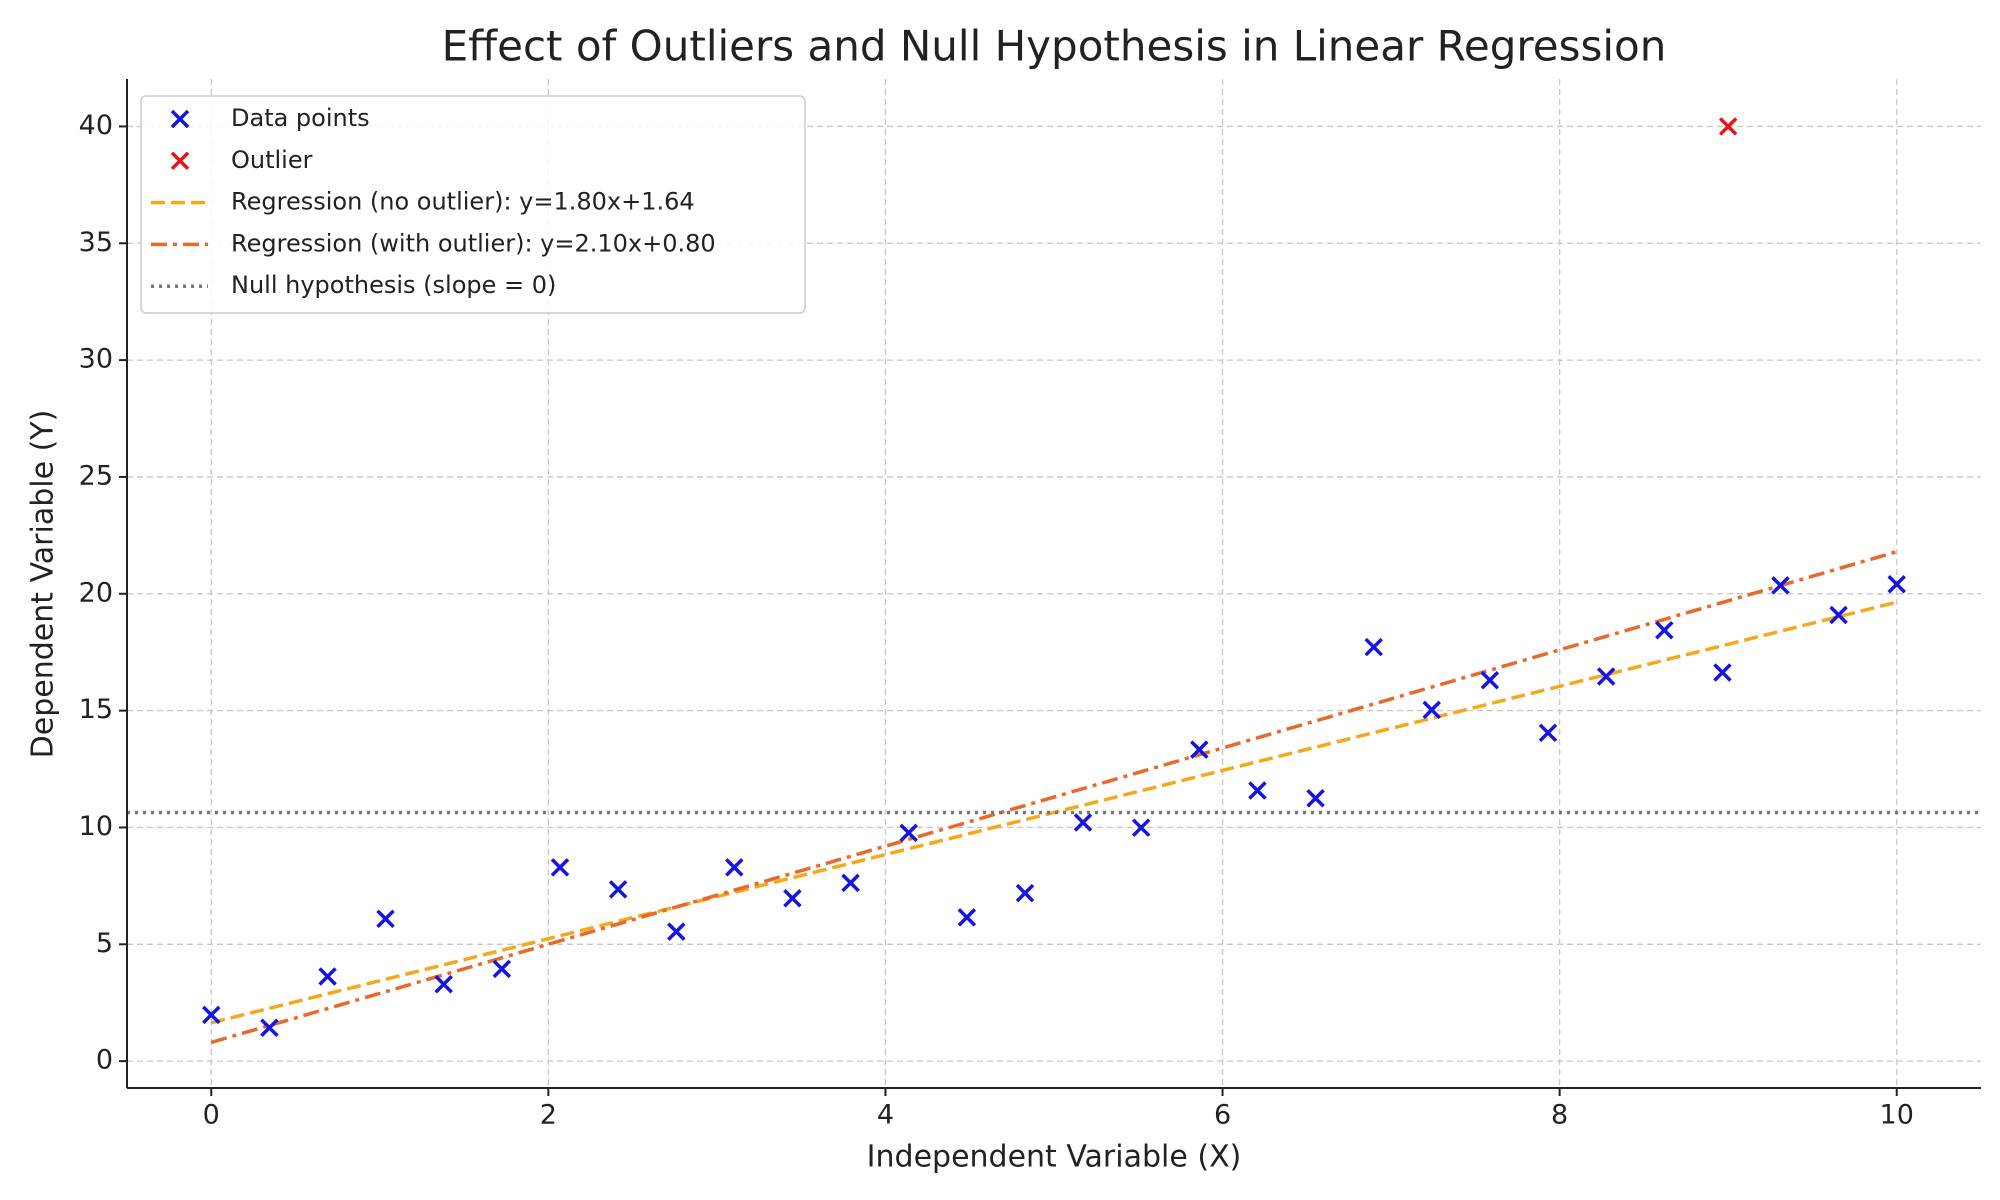 This screenshot has width=2000, height=1200. I want to click on y-axis-label: Dependent Variable (Y), so click(43, 584).